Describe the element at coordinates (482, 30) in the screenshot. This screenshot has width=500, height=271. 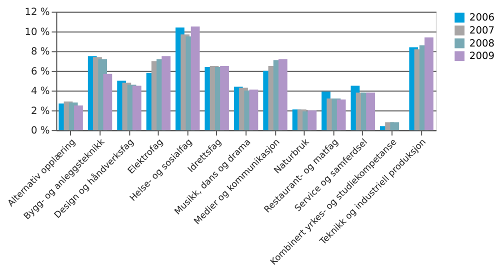
I see `legend-label: 2007` at that location.